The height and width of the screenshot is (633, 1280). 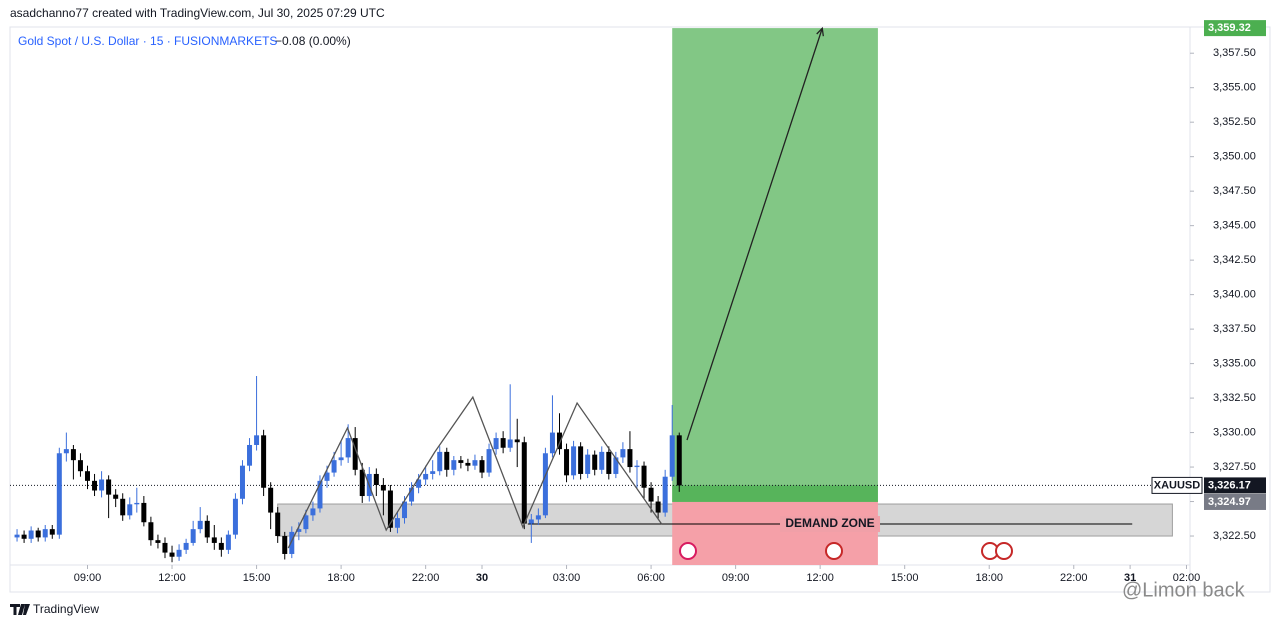 What do you see at coordinates (1004, 551) in the screenshot?
I see `event-icon` at bounding box center [1004, 551].